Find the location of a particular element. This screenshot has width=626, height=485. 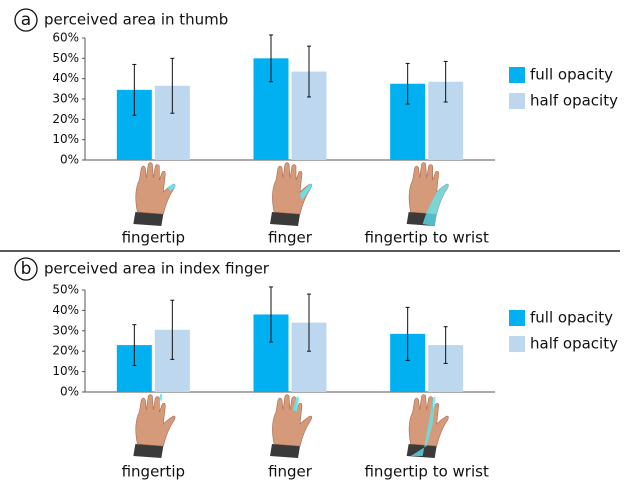

y-tick-label: 60% is located at coordinates (65, 38).